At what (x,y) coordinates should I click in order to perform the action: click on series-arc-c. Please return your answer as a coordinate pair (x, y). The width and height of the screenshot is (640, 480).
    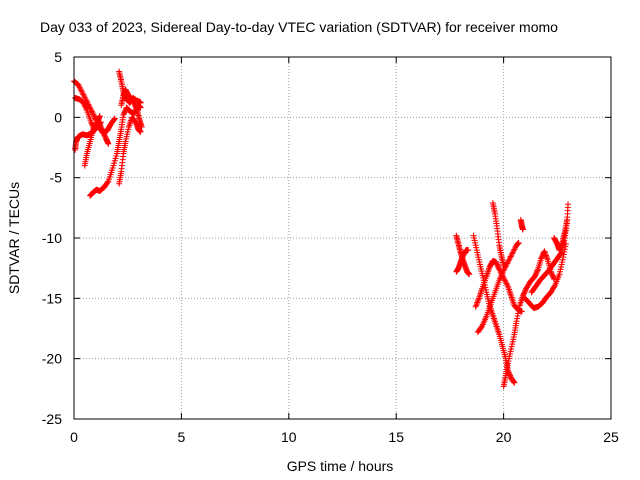
    Looking at the image, I should click on (87, 133).